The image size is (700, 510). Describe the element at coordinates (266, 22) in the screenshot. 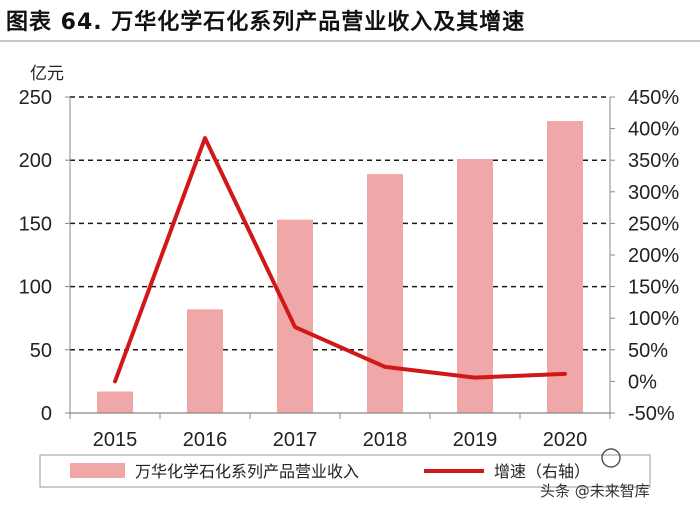

I see `chart-title: 图表 64. 万华化学石化系列产品营业收入及其增速` at that location.